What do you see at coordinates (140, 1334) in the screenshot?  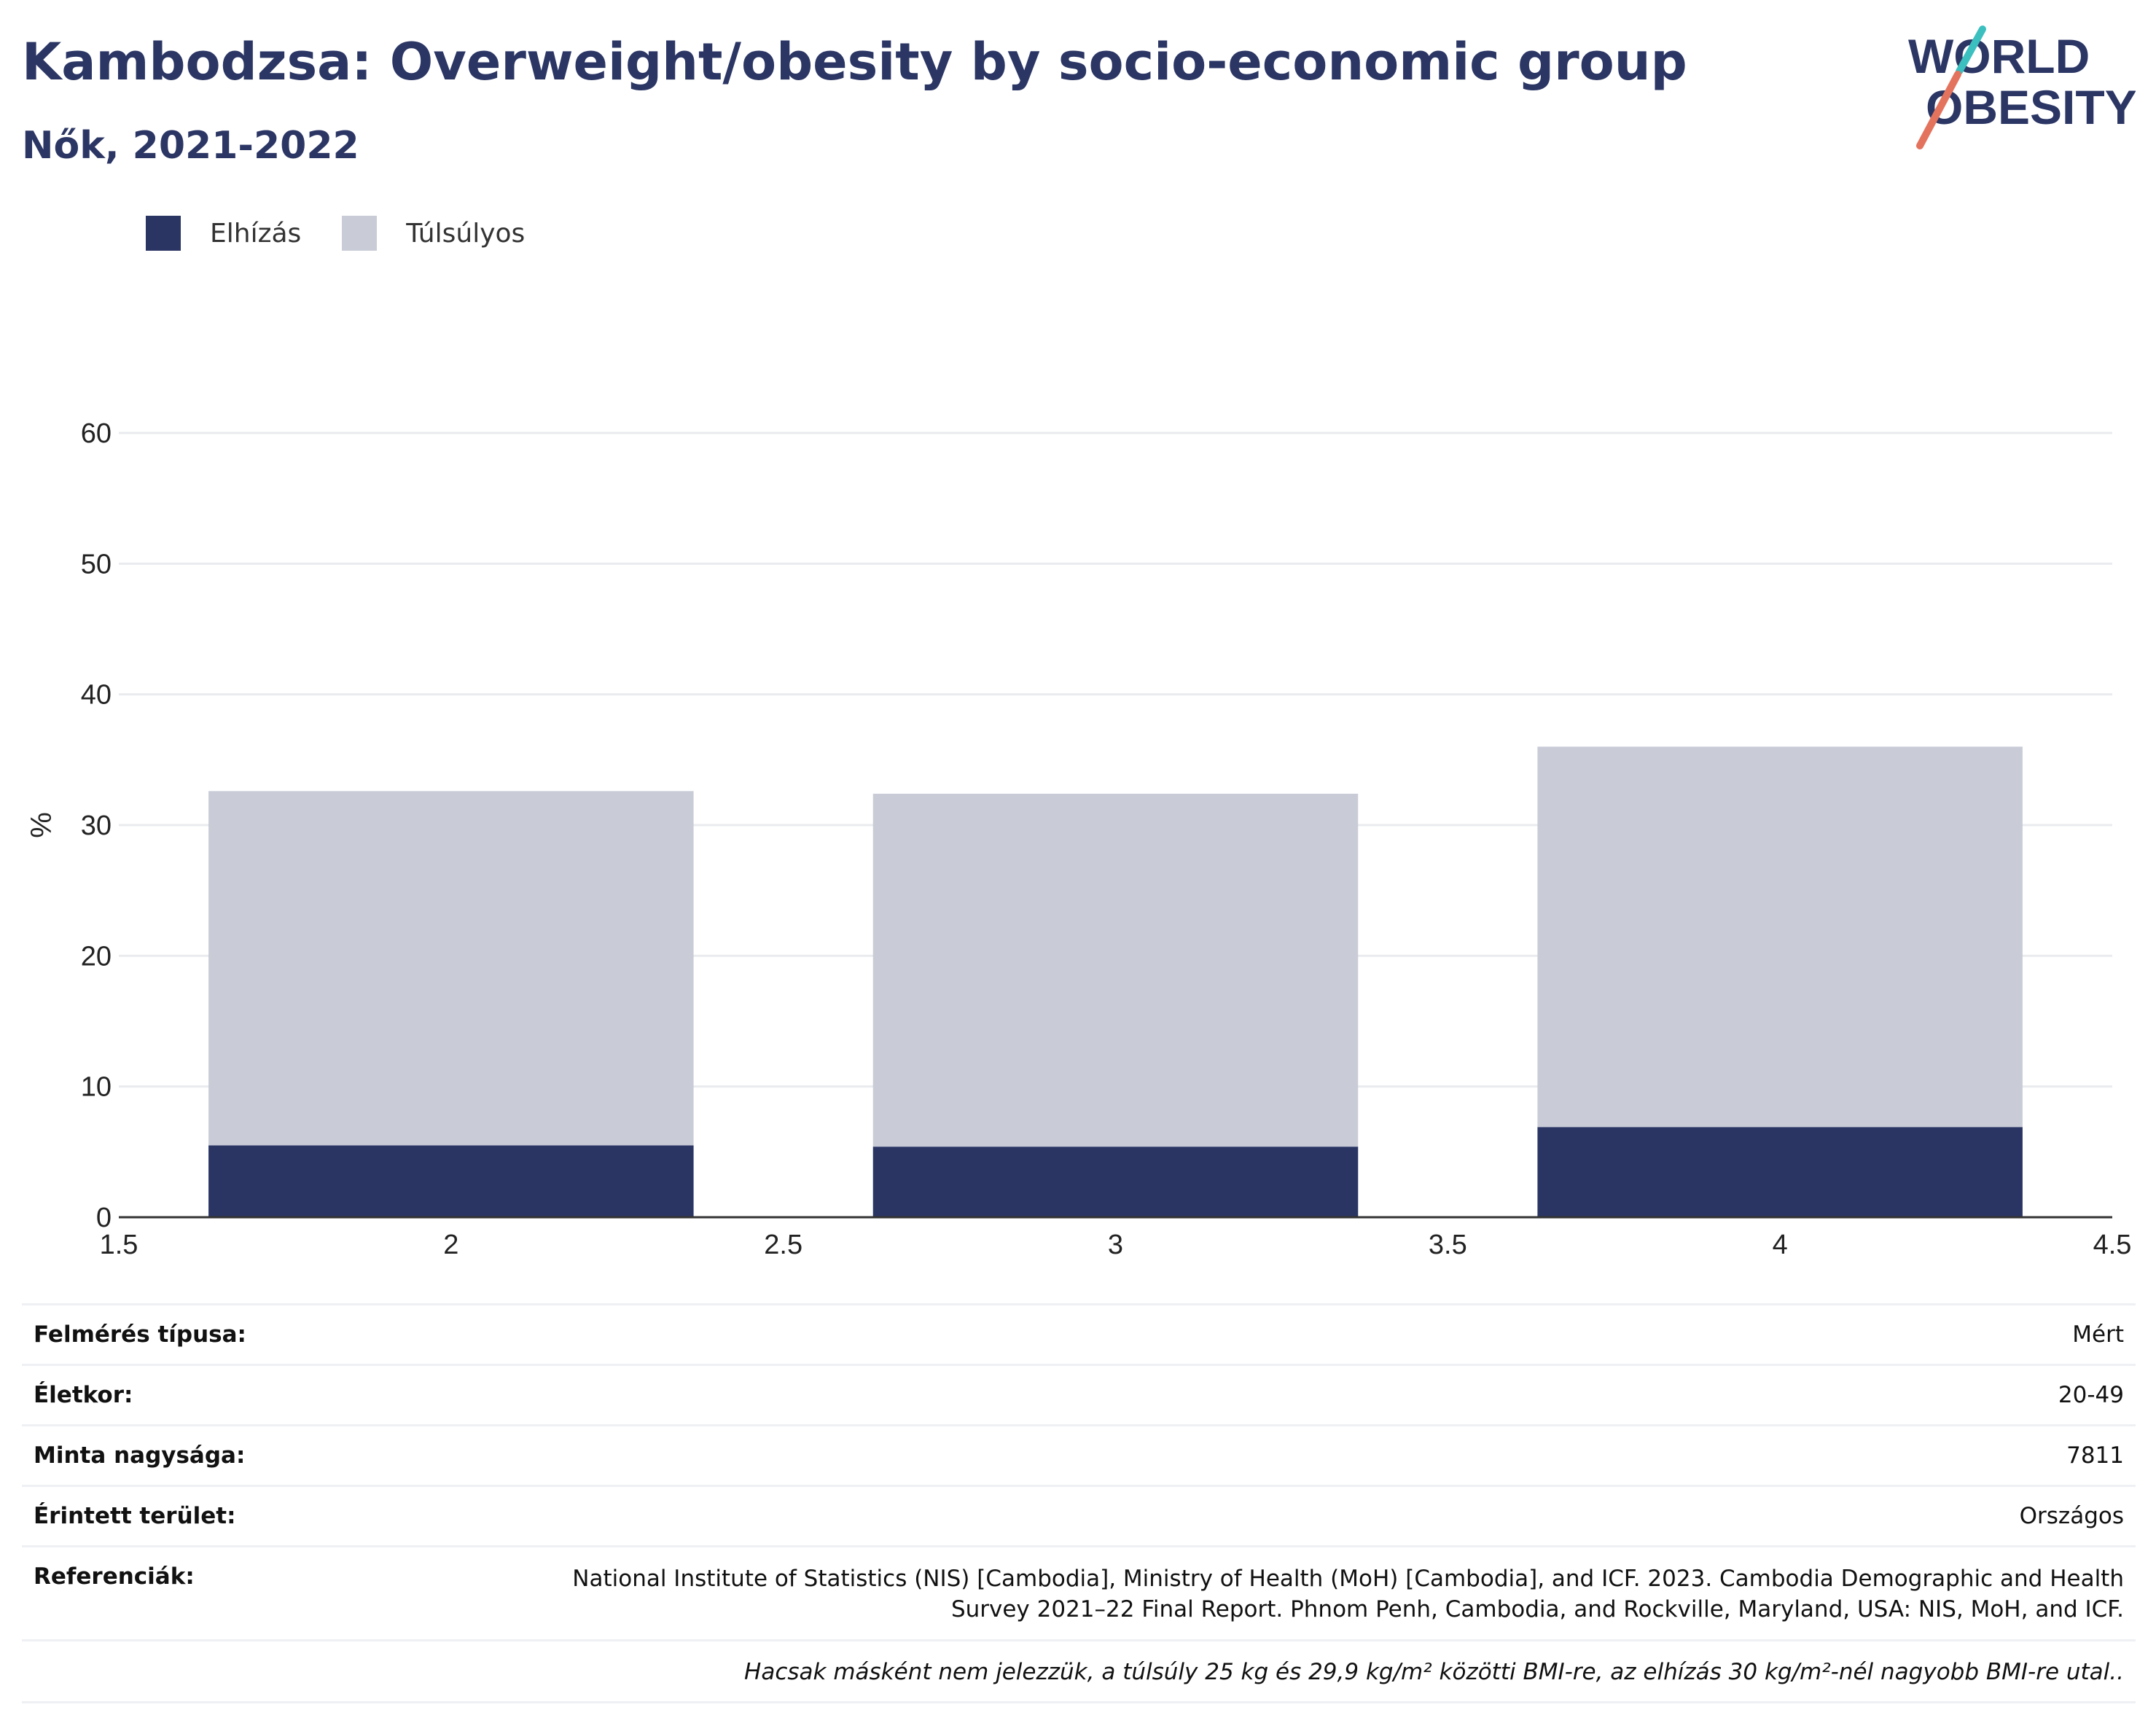 I see `survey-type-label: Felmérés típusa:` at bounding box center [140, 1334].